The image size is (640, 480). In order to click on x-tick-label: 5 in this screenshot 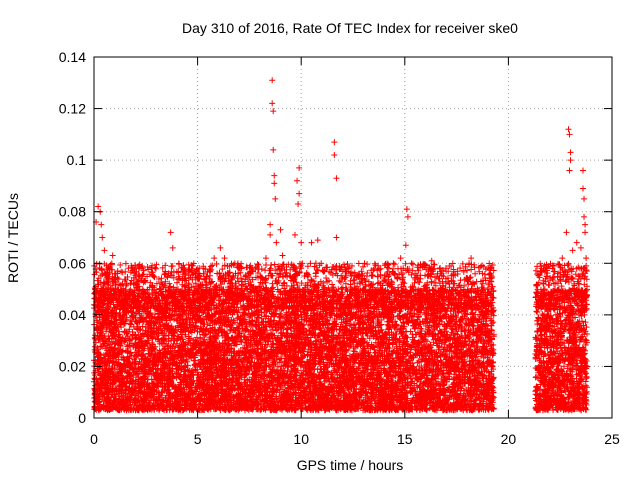, I will do `click(198, 439)`.